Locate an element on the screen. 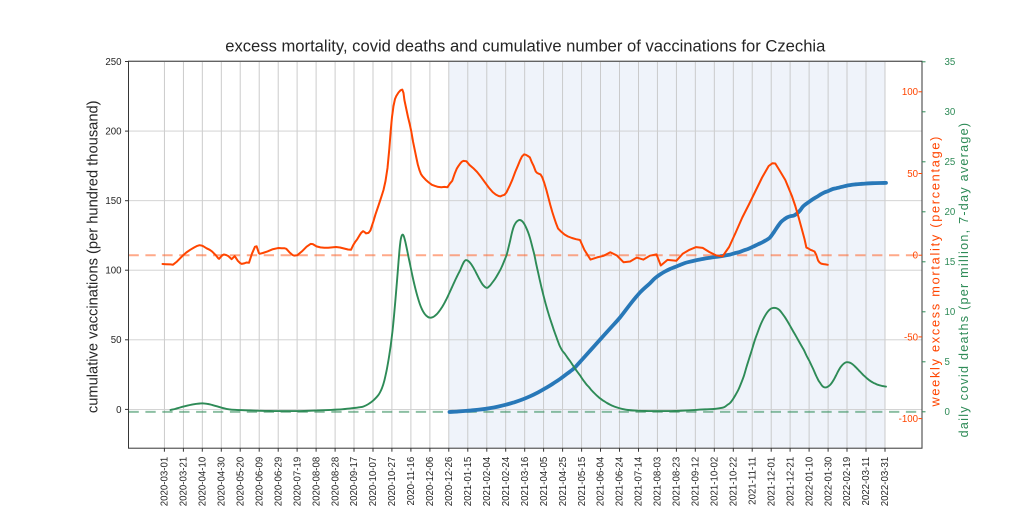  svg-text: 2021-11-11 is located at coordinates (752, 481).